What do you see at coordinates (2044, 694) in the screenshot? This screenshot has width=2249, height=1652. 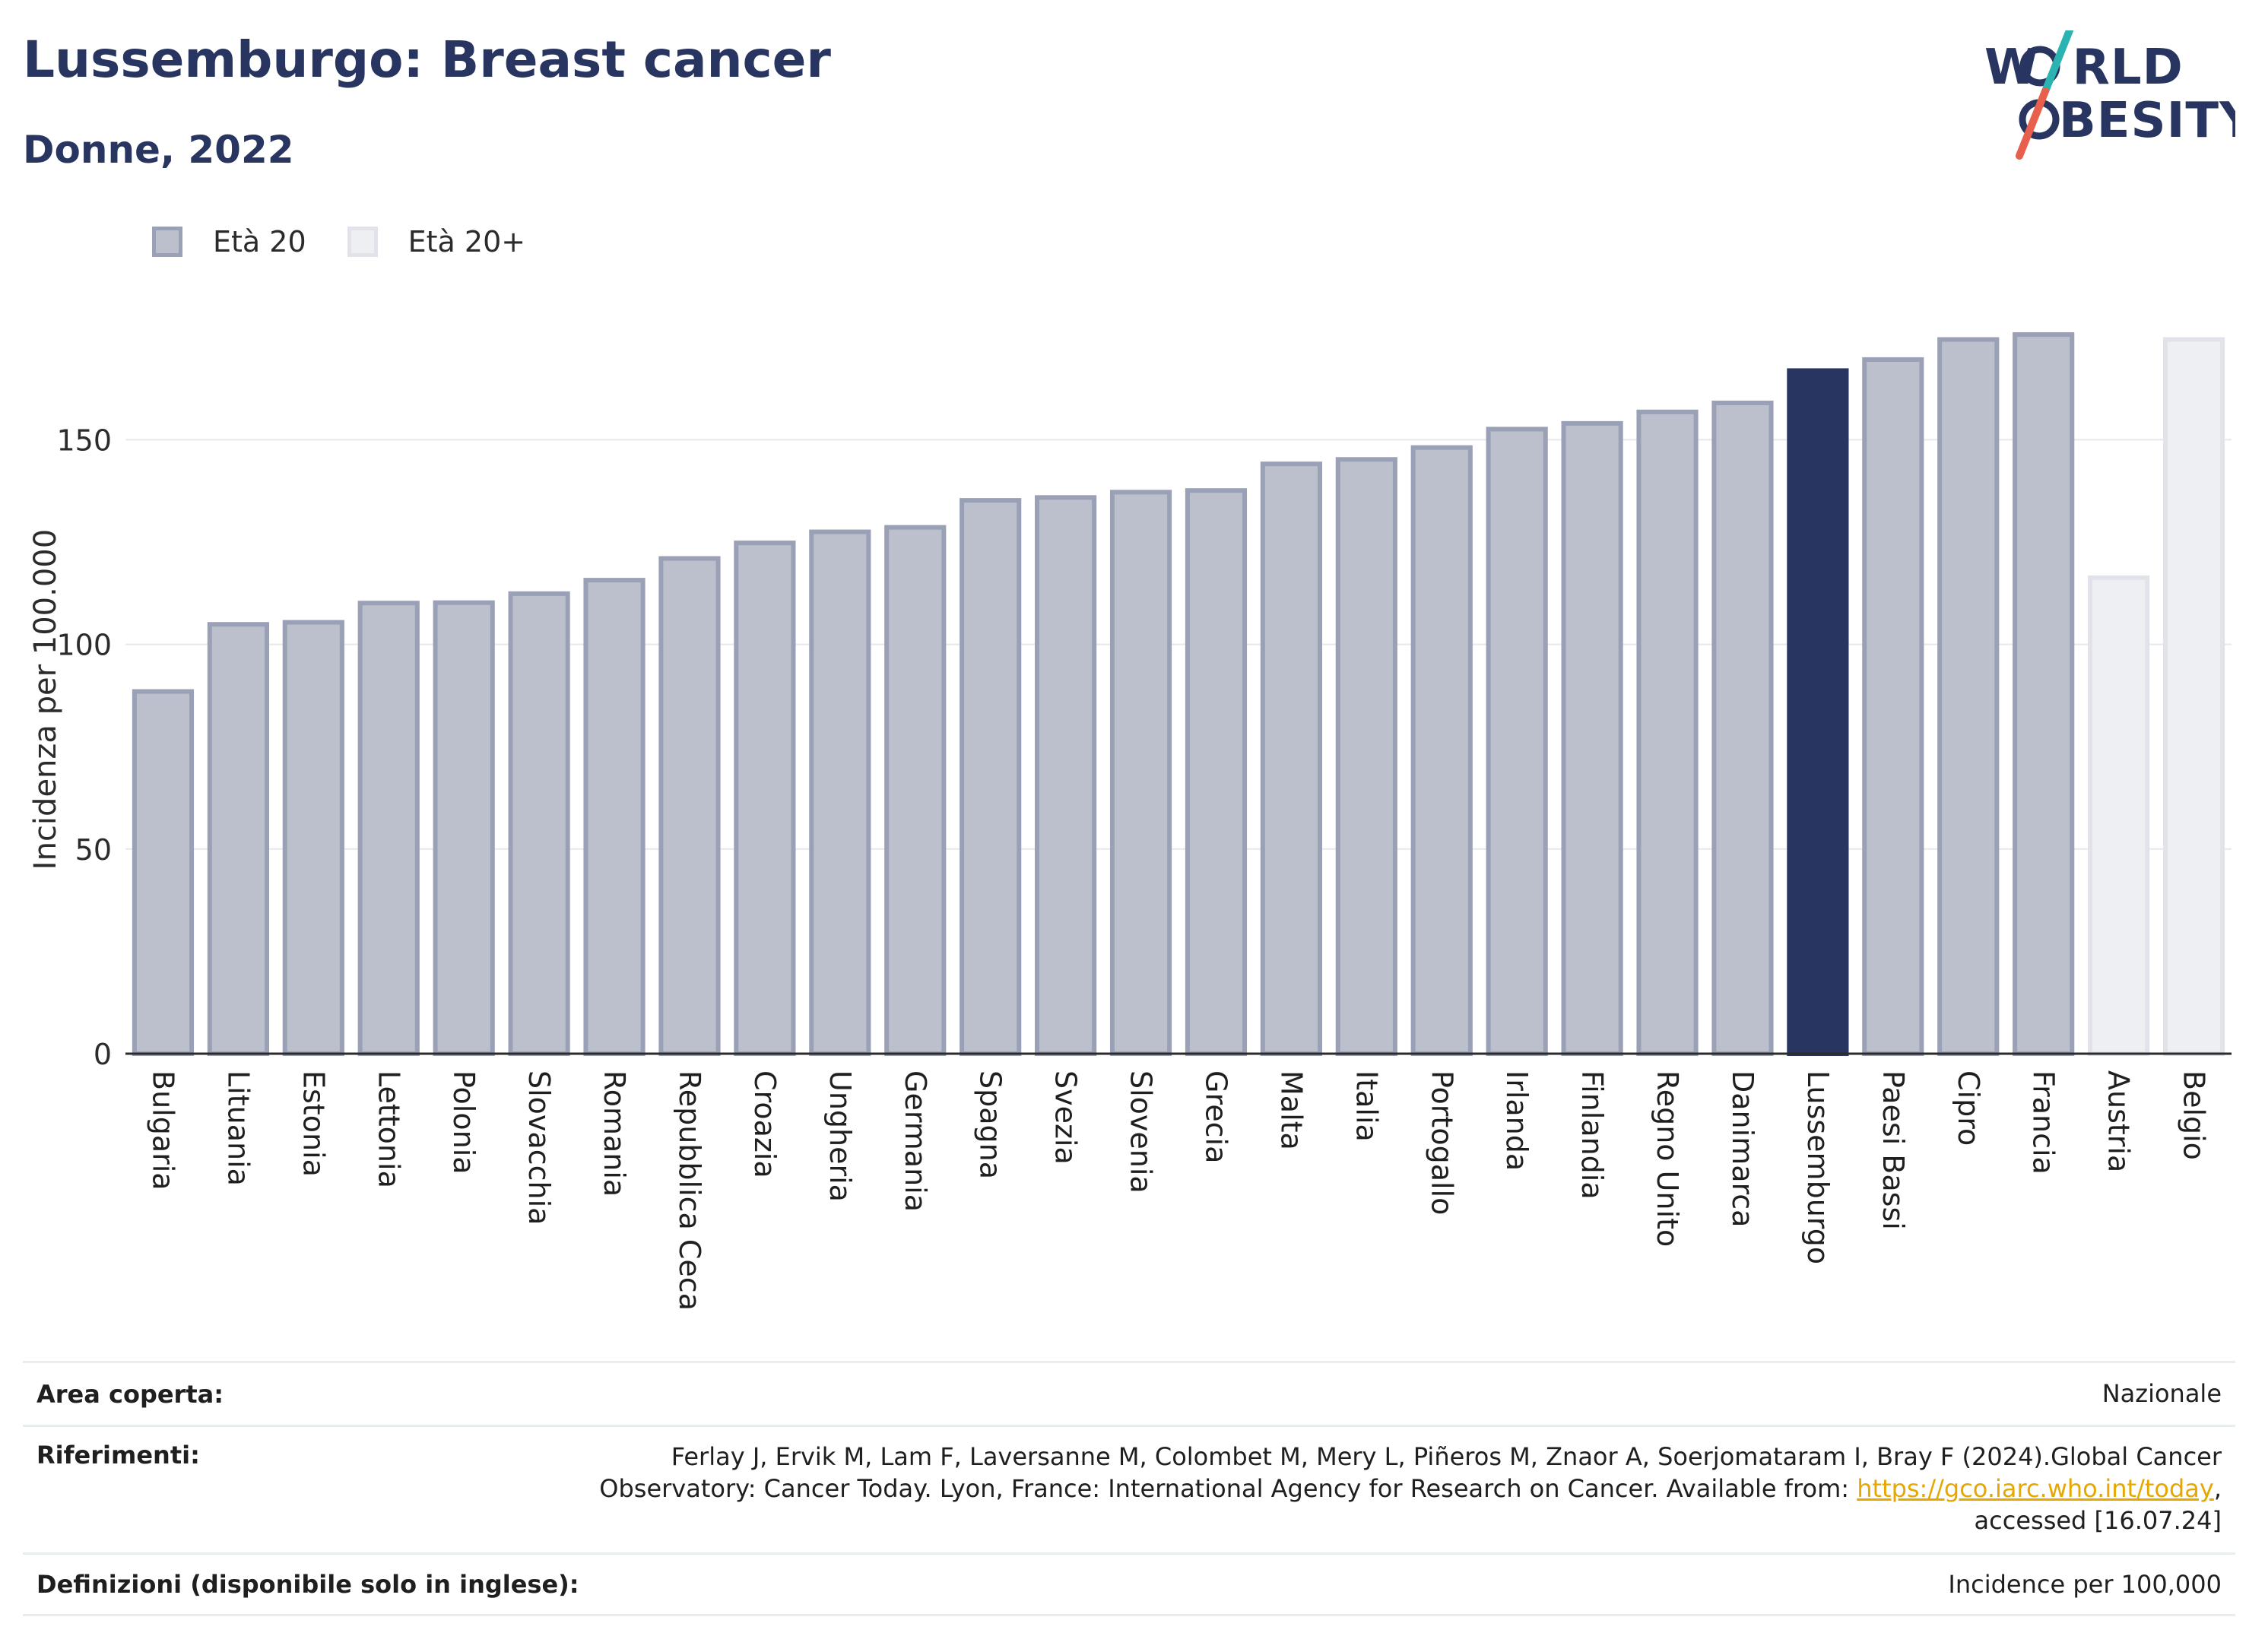 I see `bar-francia` at bounding box center [2044, 694].